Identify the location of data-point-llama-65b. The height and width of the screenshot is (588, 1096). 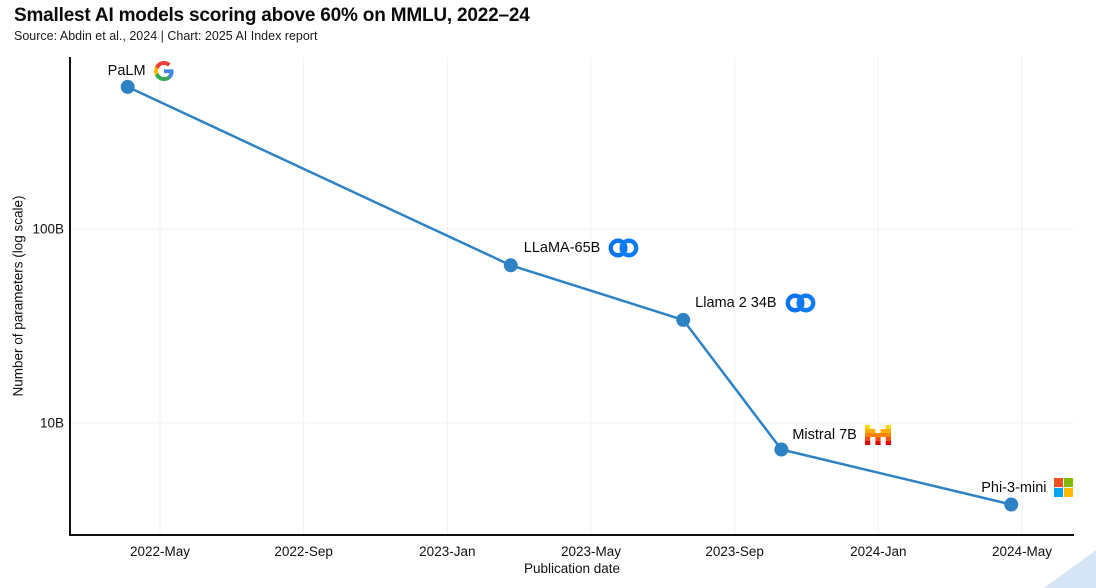
(510, 265).